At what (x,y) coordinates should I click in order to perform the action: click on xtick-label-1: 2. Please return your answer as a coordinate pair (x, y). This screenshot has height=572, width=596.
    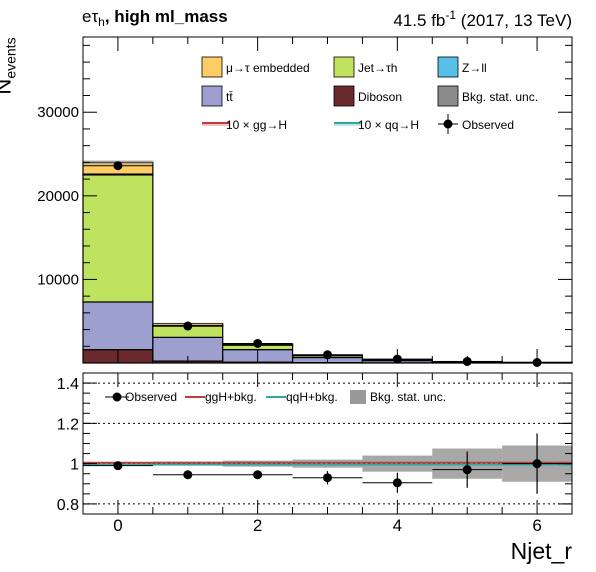
    Looking at the image, I should click on (257, 525).